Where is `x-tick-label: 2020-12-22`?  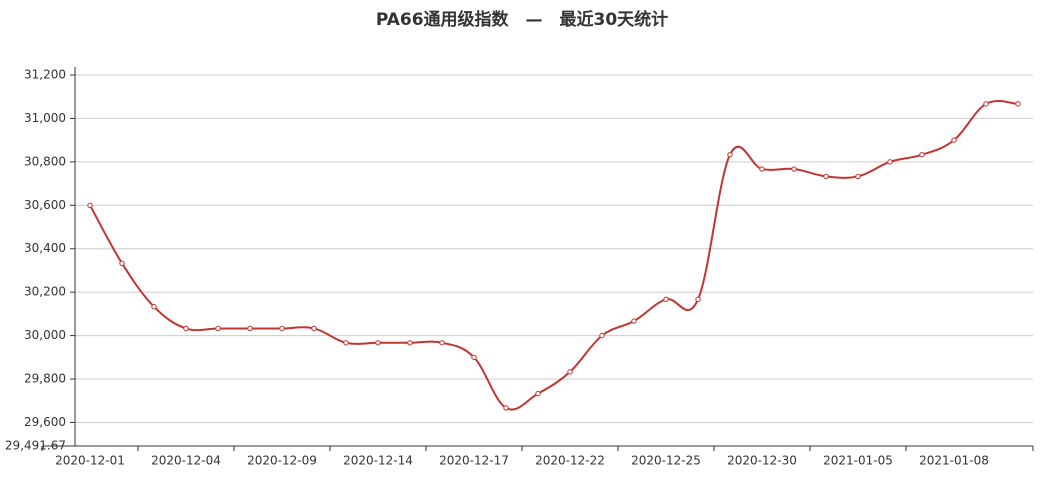
x-tick-label: 2020-12-22 is located at coordinates (570, 461).